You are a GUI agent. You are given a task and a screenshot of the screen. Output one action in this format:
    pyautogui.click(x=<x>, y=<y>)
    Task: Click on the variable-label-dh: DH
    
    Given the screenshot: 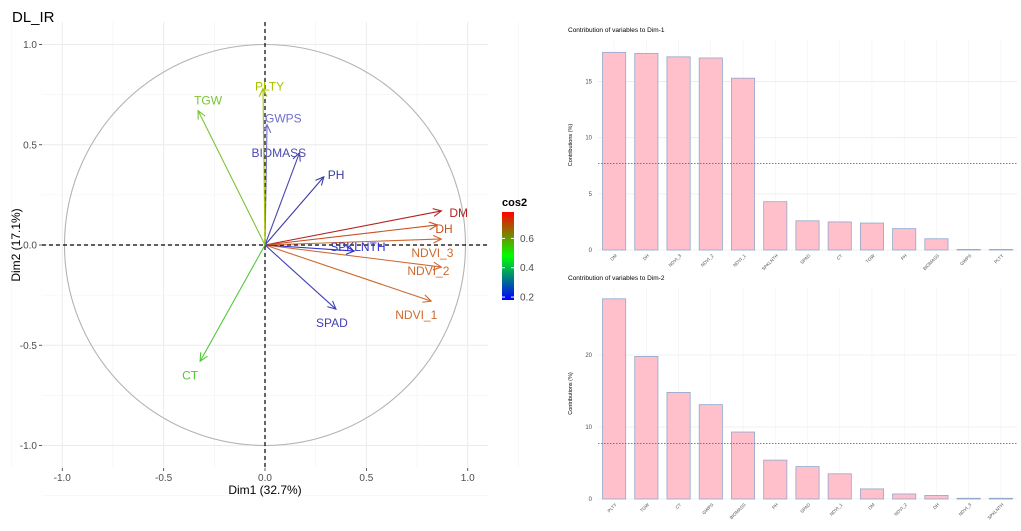 What is the action you would take?
    pyautogui.click(x=443, y=229)
    